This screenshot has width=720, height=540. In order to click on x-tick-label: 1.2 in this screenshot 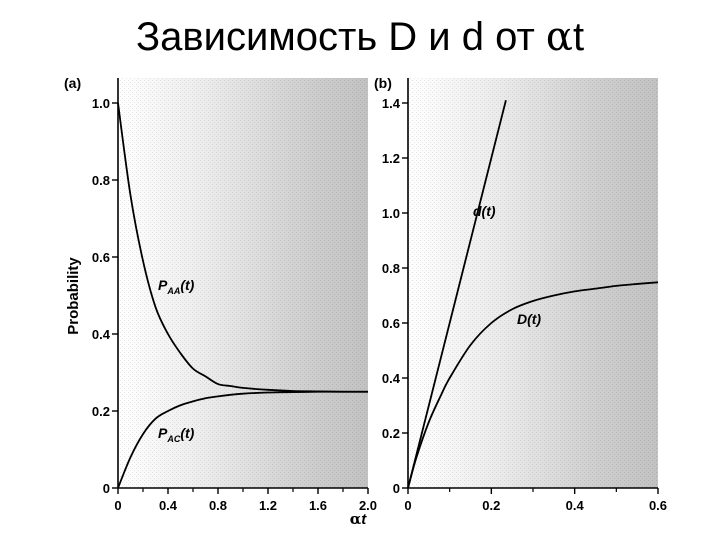, I will do `click(268, 505)`.